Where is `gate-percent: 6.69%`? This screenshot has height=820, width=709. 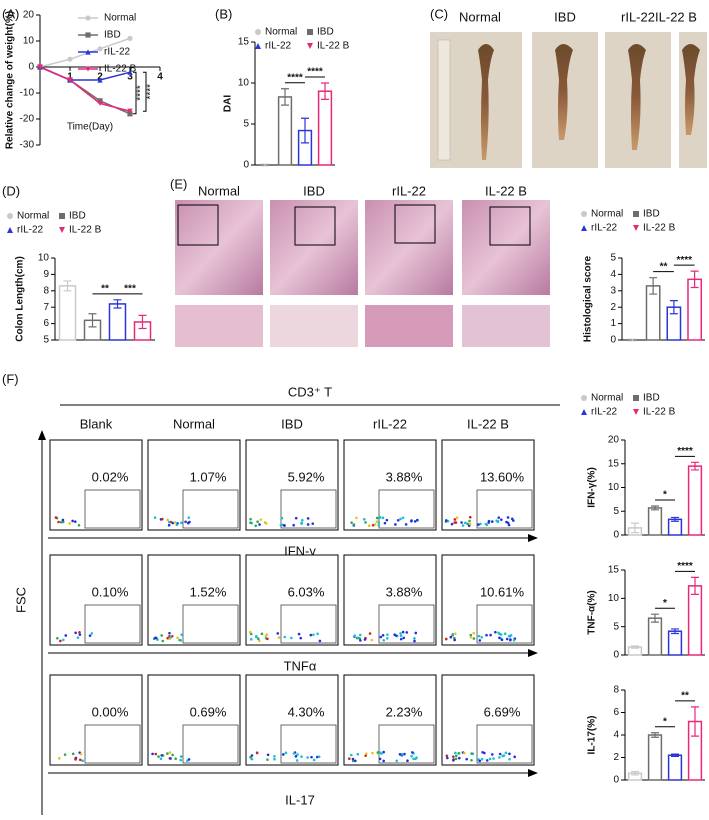
gate-percent: 6.69% is located at coordinates (502, 711).